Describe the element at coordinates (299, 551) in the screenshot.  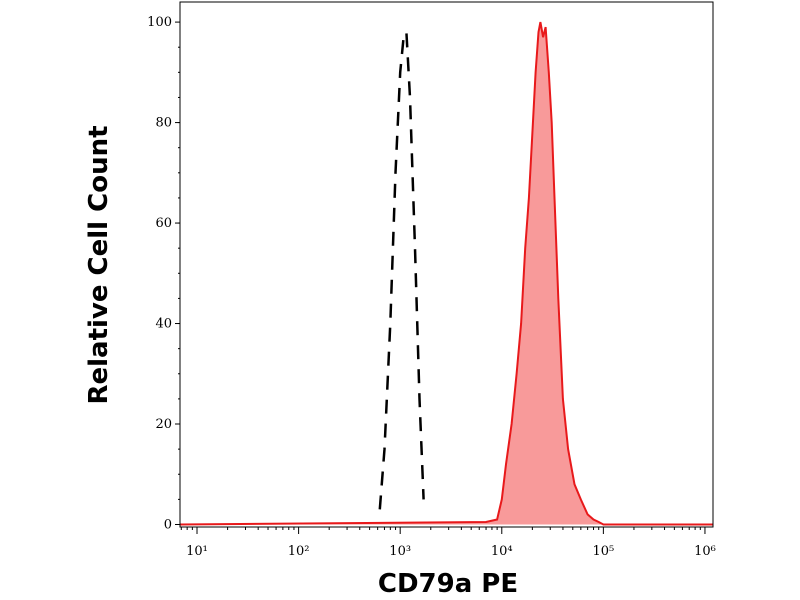
I see `x-tick-label: 10²` at that location.